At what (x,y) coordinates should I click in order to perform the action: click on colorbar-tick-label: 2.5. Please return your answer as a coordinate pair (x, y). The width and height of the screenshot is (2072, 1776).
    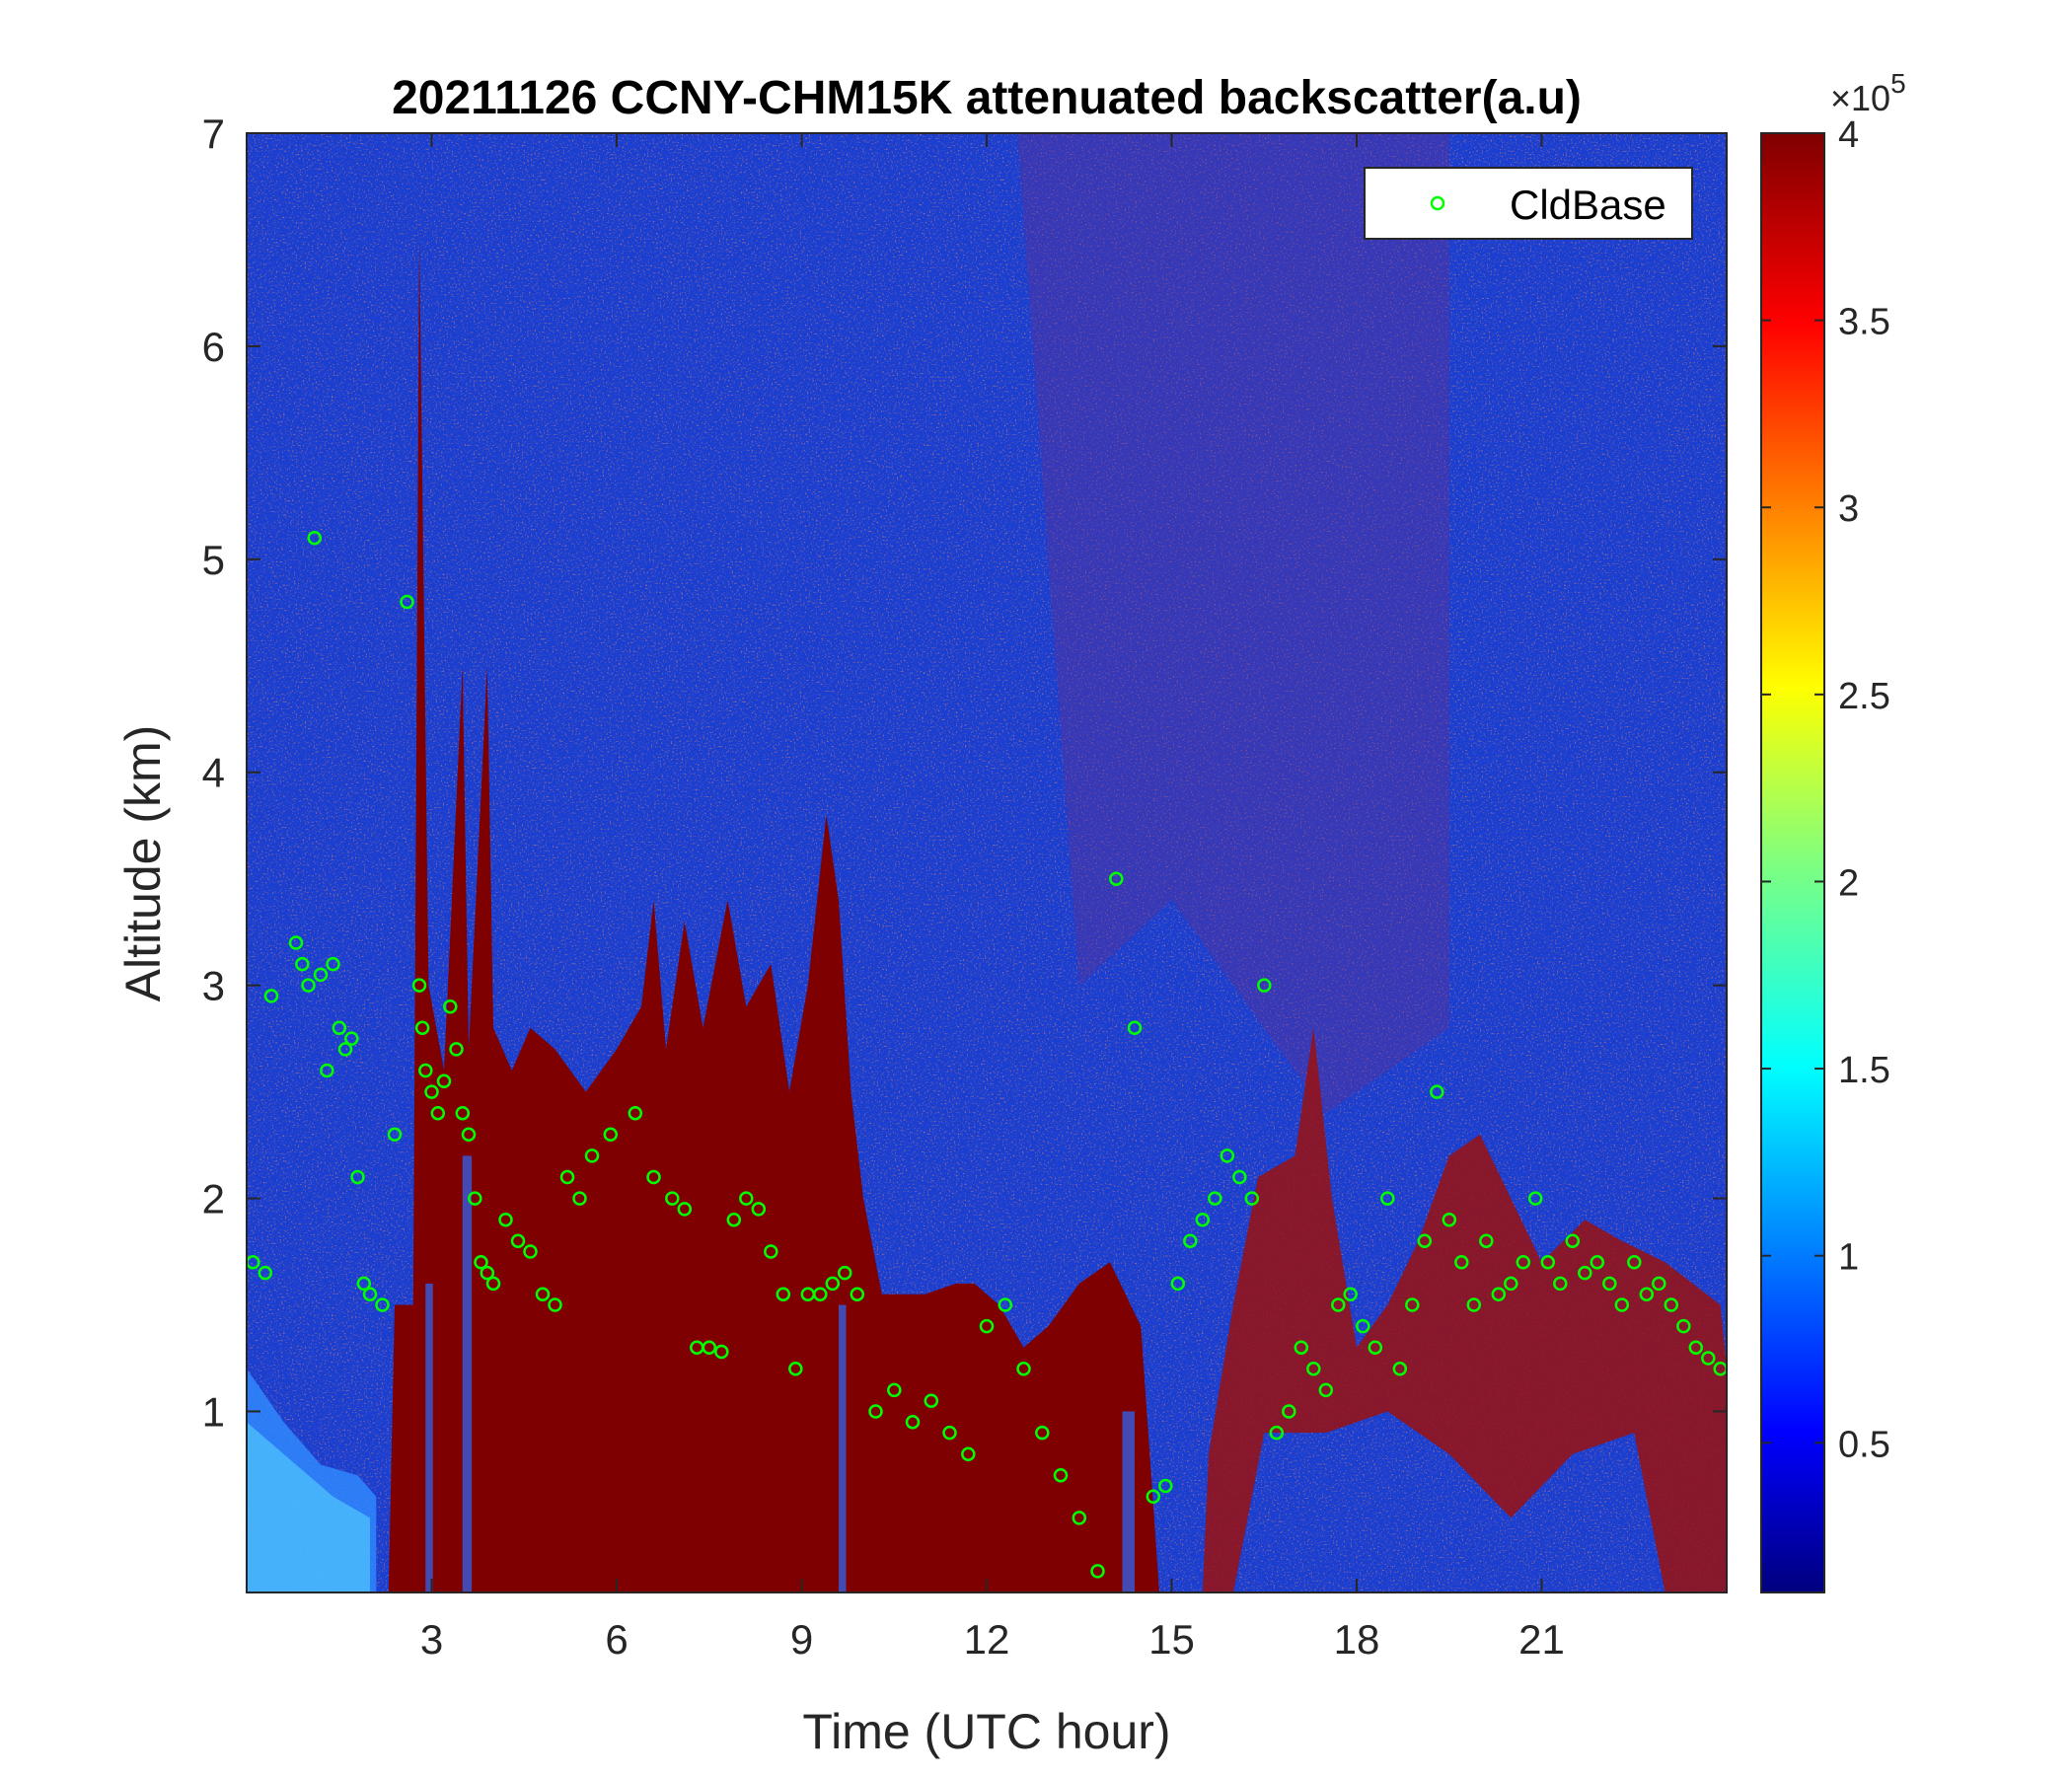
    Looking at the image, I should click on (1864, 696).